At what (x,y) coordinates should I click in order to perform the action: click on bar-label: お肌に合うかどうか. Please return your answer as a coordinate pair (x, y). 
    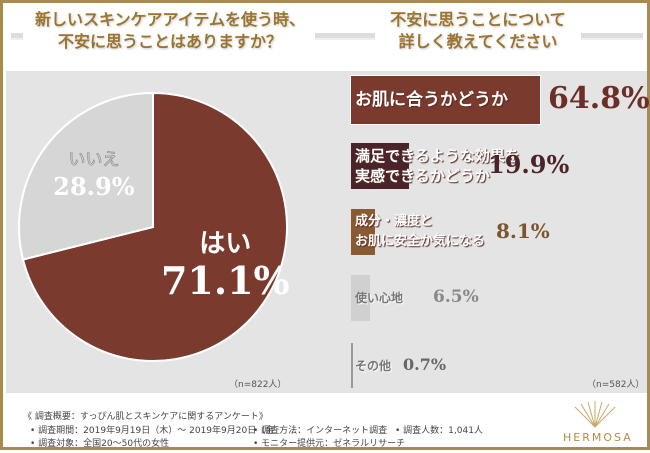
    Looking at the image, I should click on (431, 100).